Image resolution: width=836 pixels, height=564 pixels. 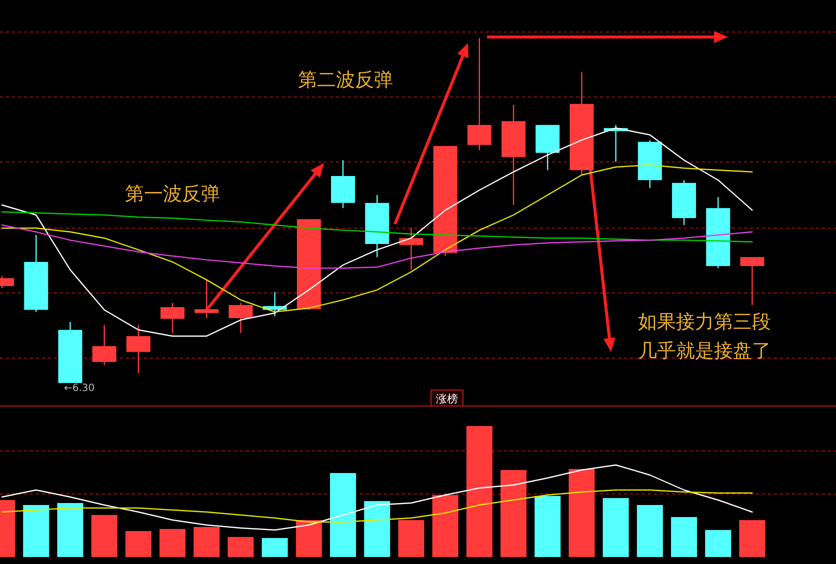 I want to click on annotation: 几乎就是接盘了, so click(x=704, y=351).